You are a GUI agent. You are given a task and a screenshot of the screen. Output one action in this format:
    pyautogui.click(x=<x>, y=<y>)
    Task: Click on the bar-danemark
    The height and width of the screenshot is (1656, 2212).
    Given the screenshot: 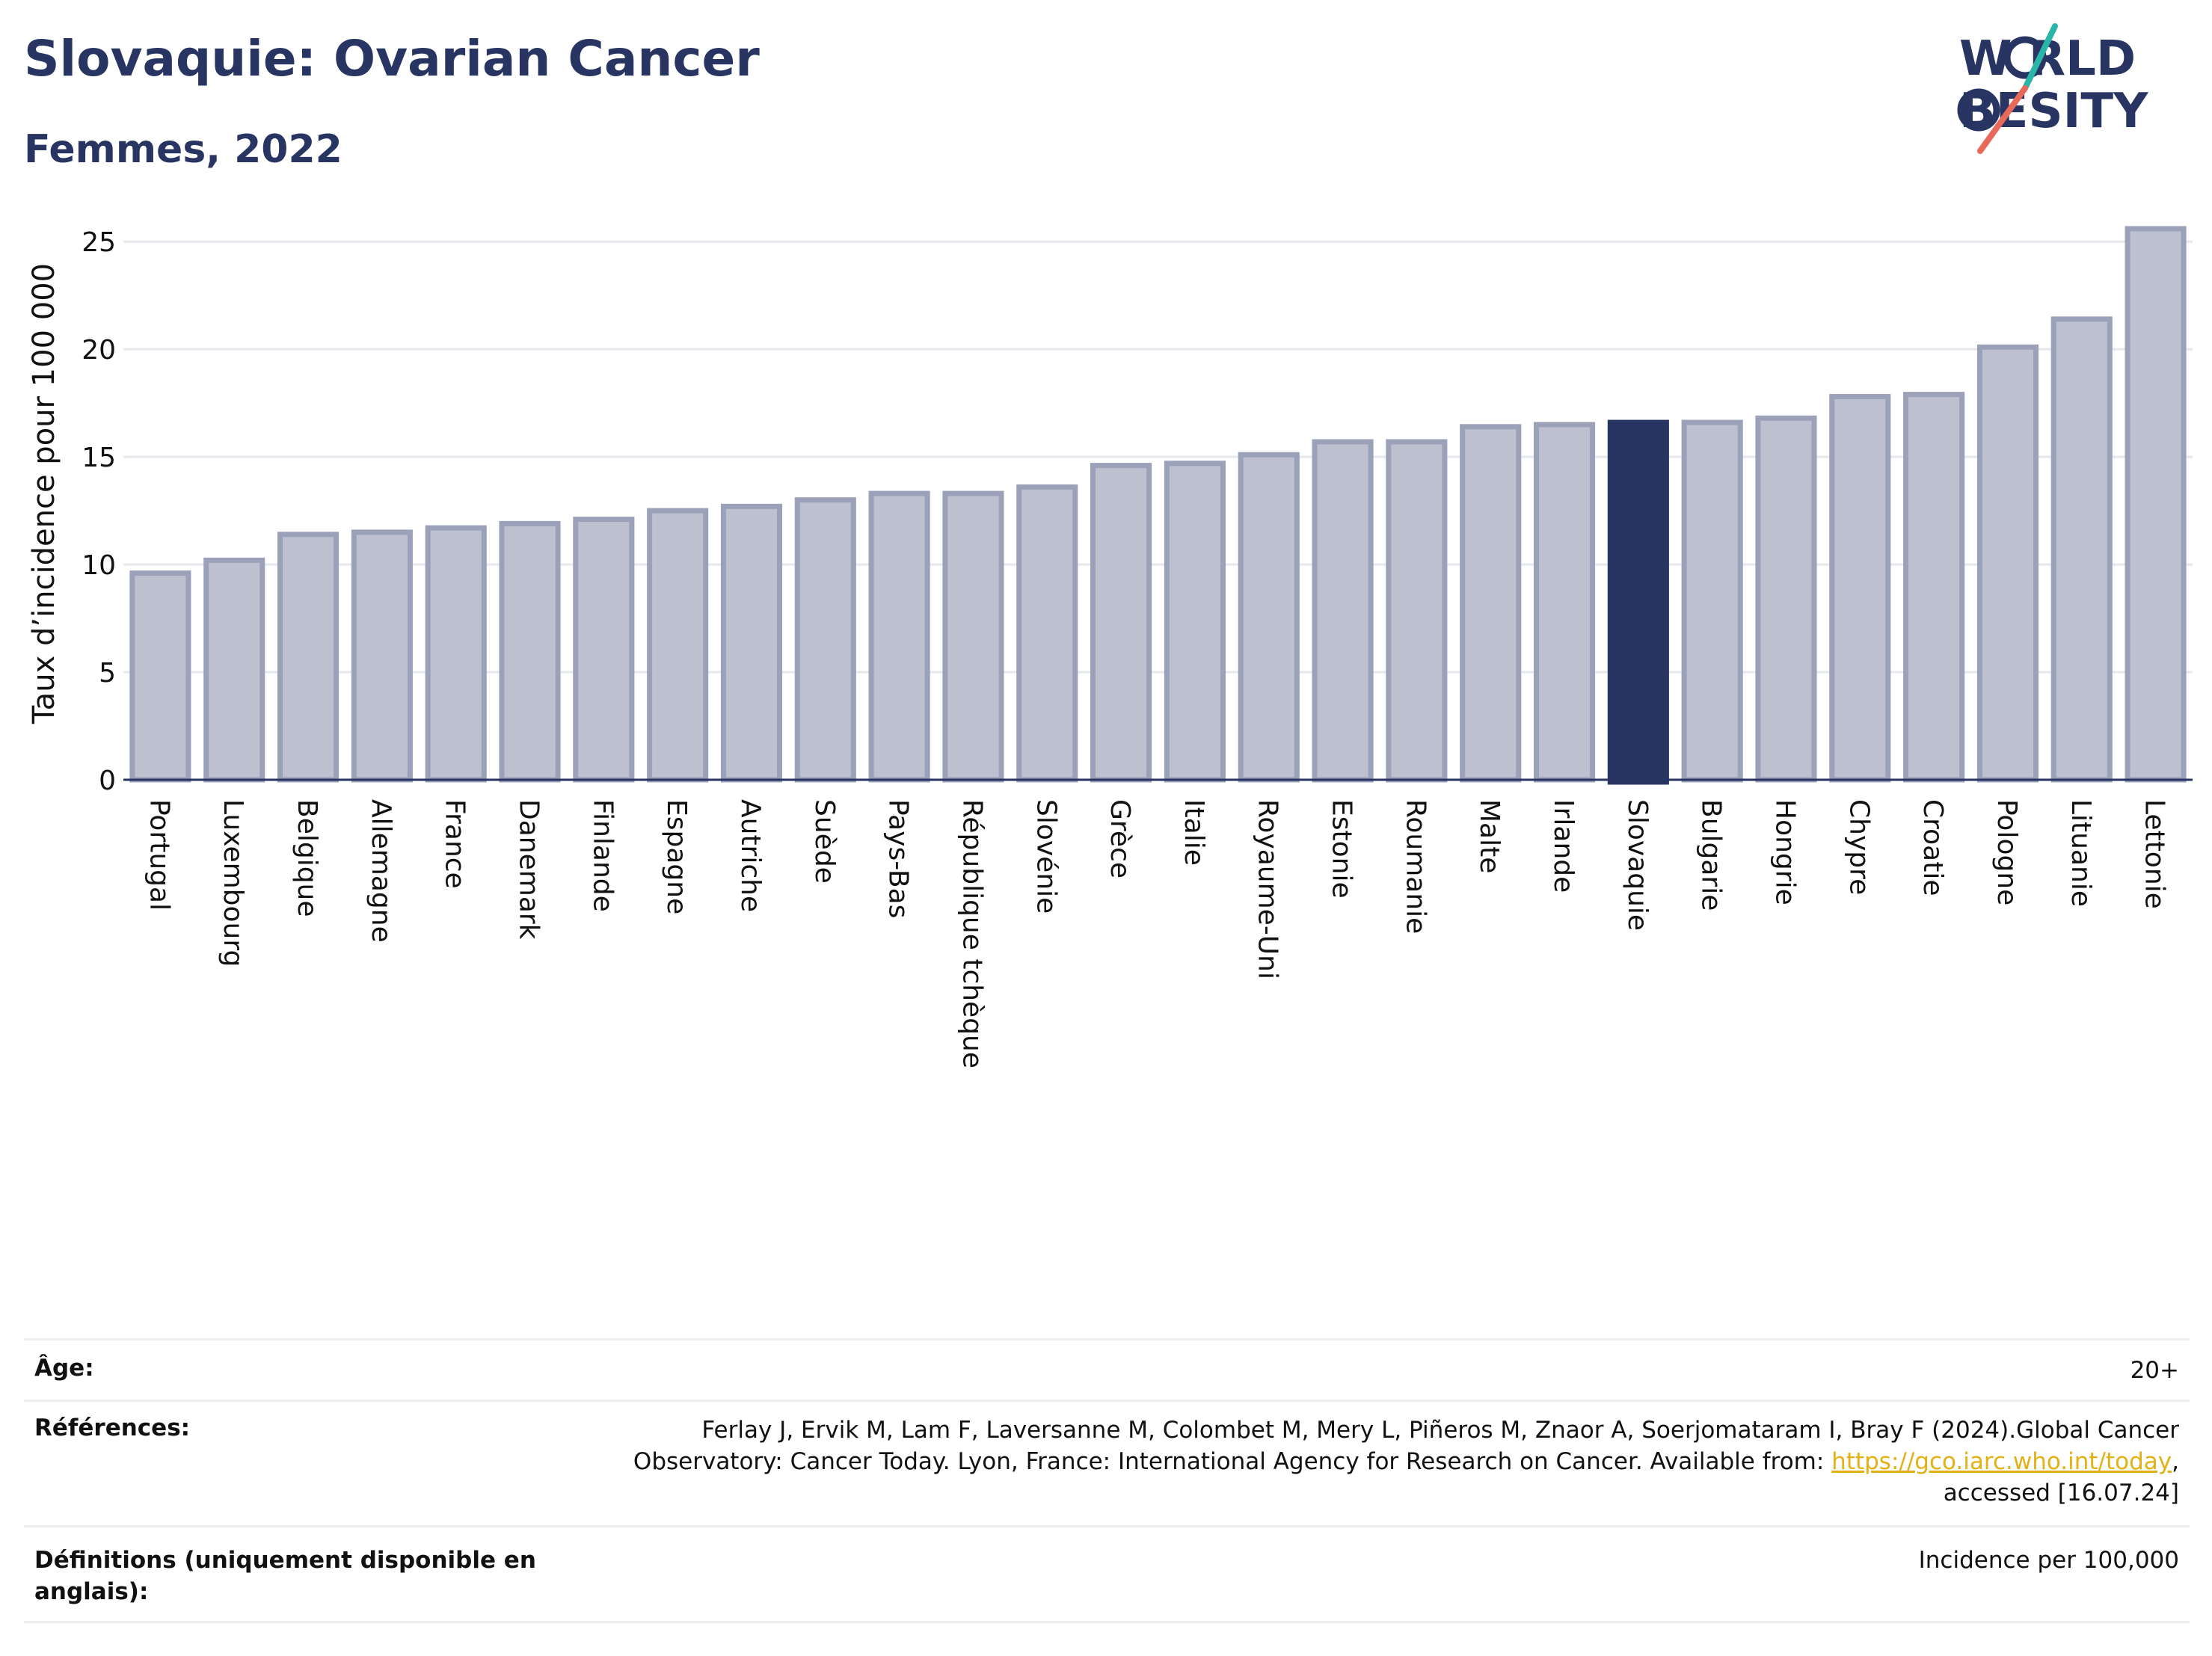 What is the action you would take?
    pyautogui.click(x=530, y=651)
    